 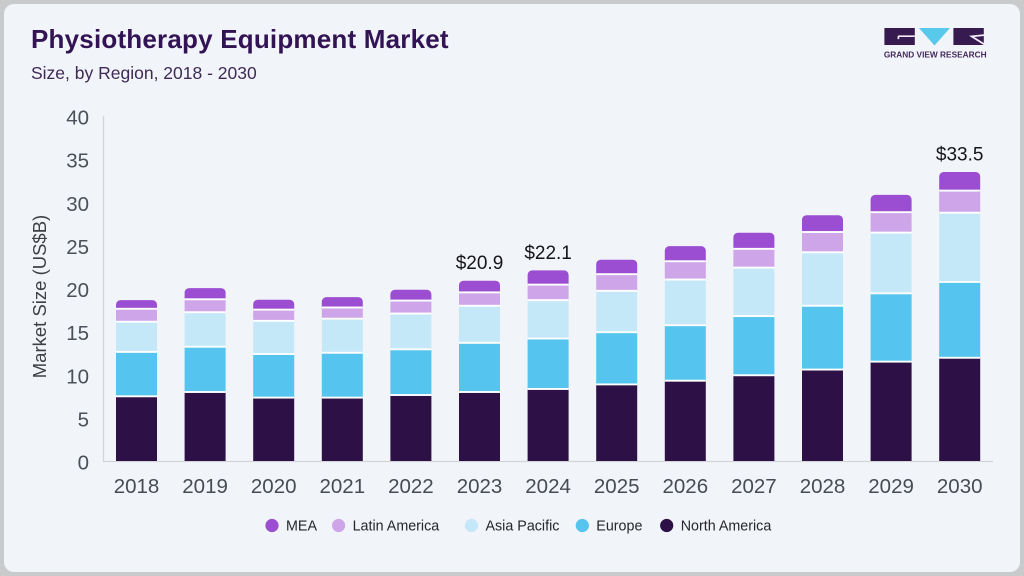 I want to click on svg-text: 2023, so click(x=480, y=486).